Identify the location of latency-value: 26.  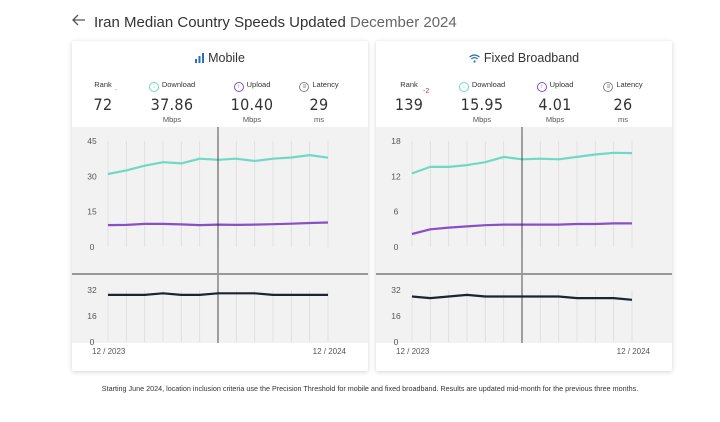
(623, 104).